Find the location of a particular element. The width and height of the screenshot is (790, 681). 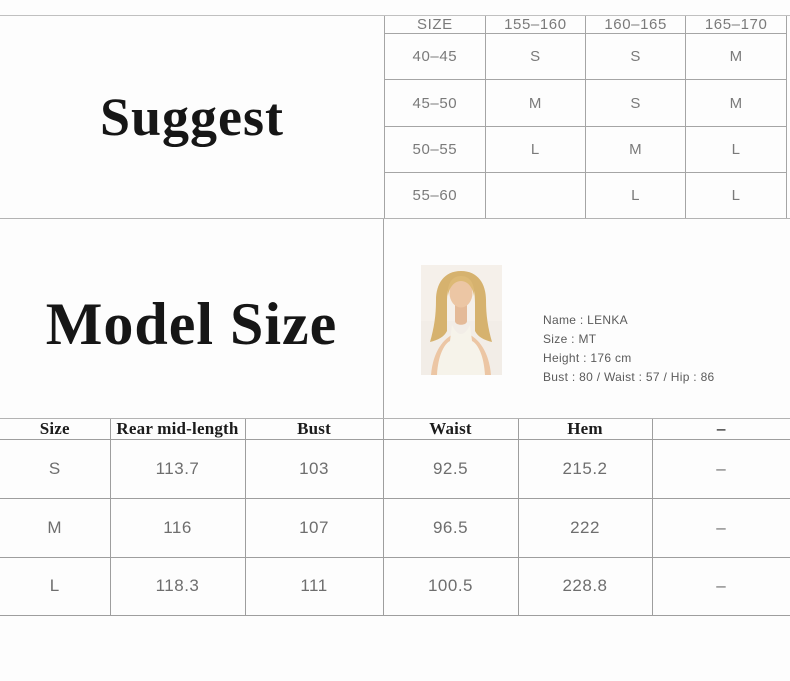

weight-range-cell: 45–50 is located at coordinates (435, 103).